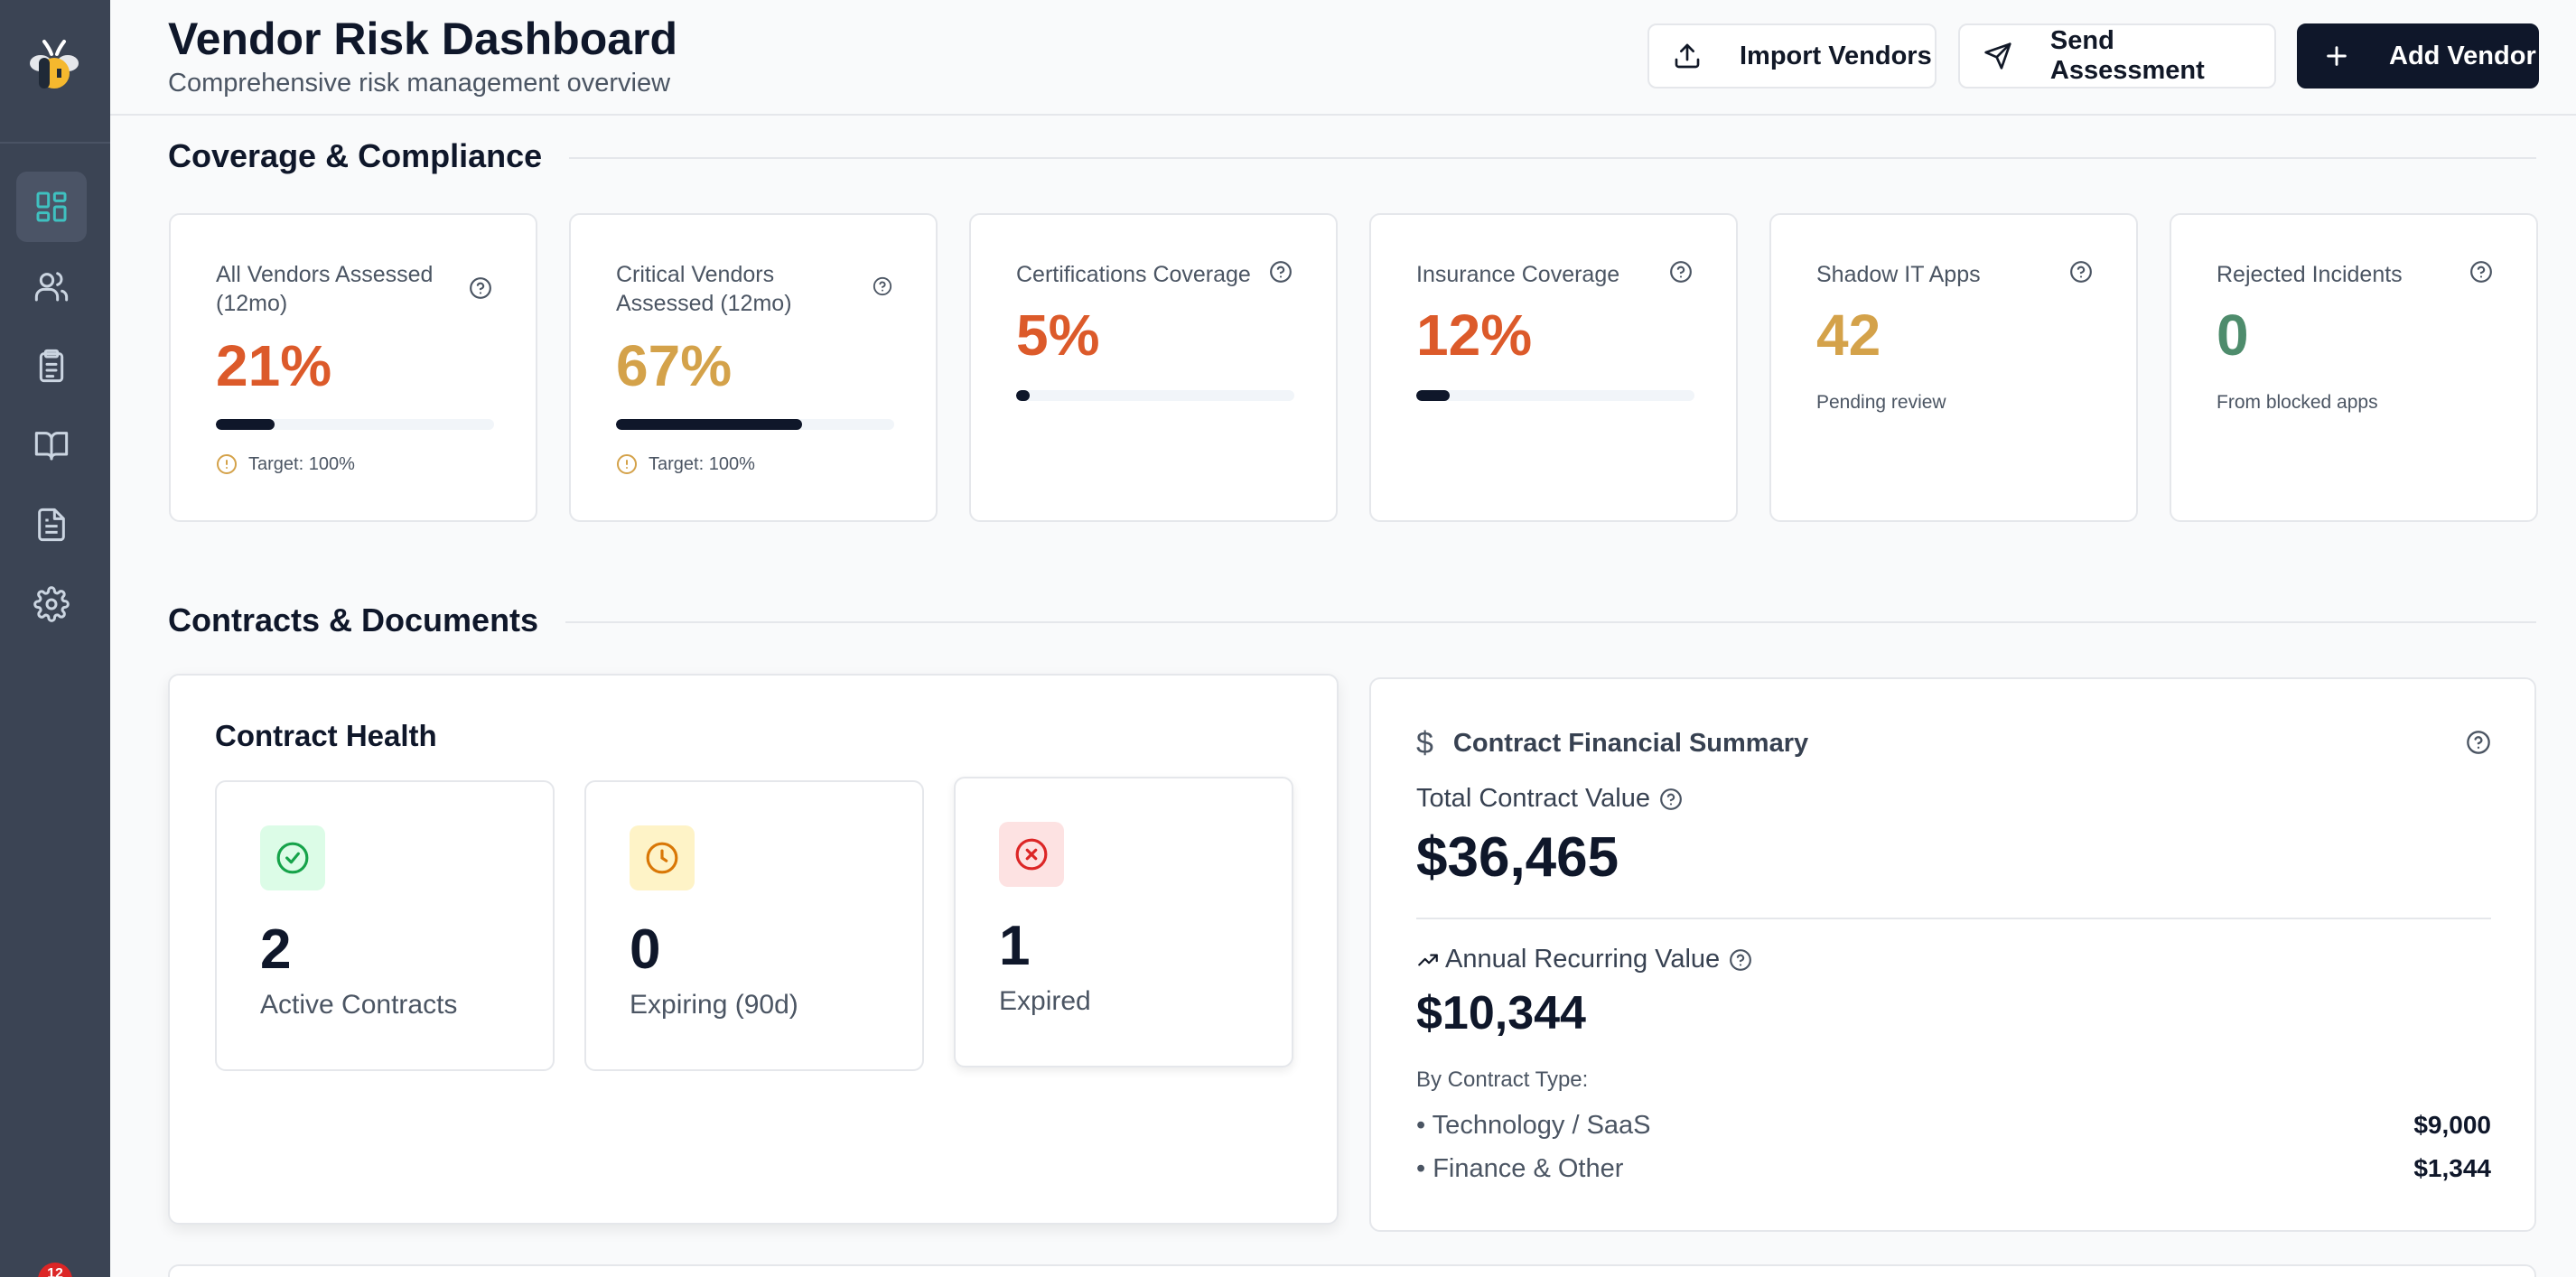  I want to click on sidebar: 12, so click(55, 638).